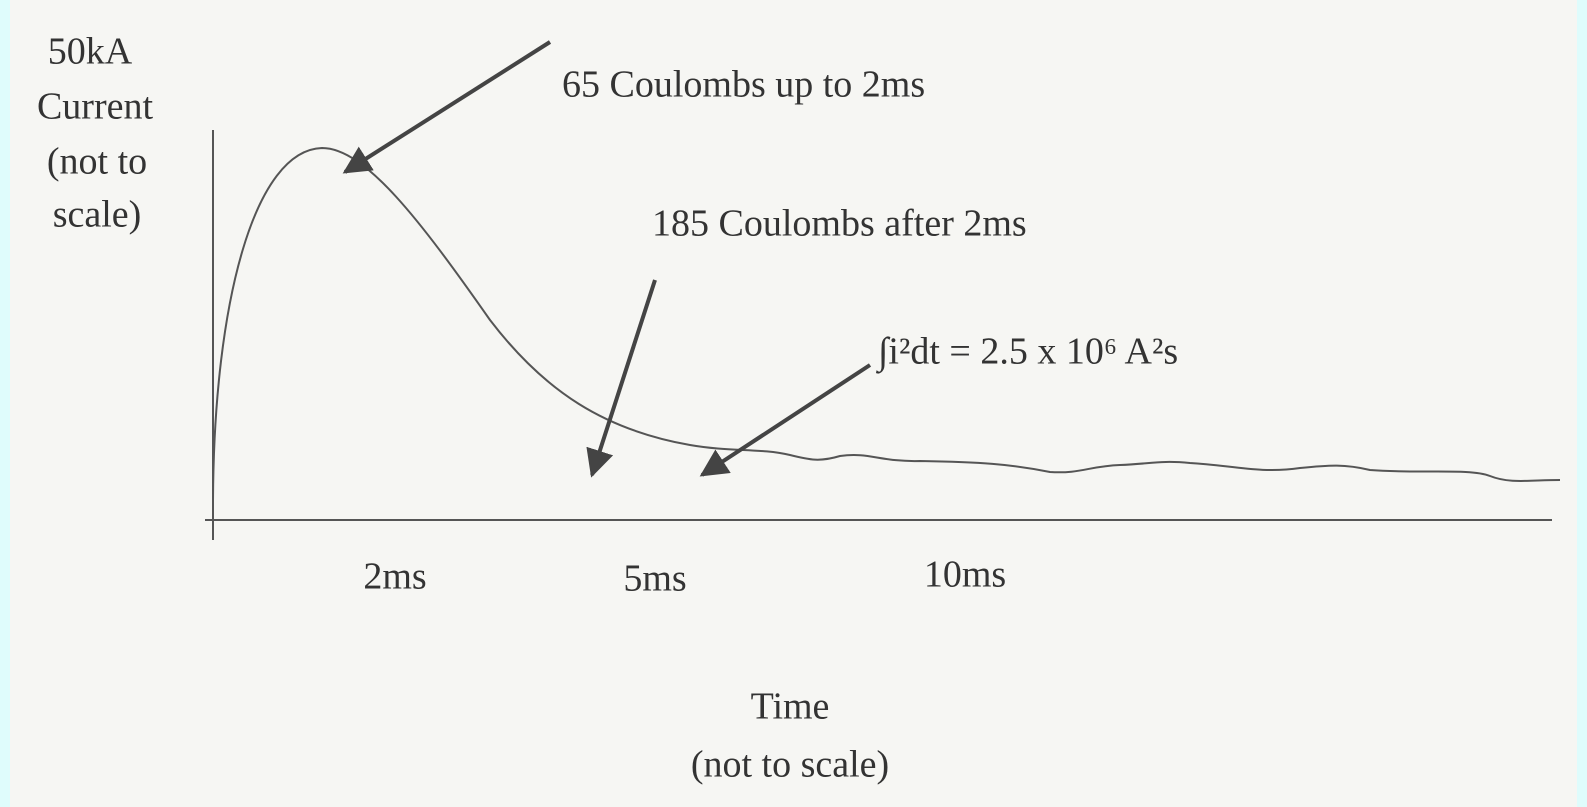 The width and height of the screenshot is (1587, 807). I want to click on x-axis-title: (not to scale), so click(790, 765).